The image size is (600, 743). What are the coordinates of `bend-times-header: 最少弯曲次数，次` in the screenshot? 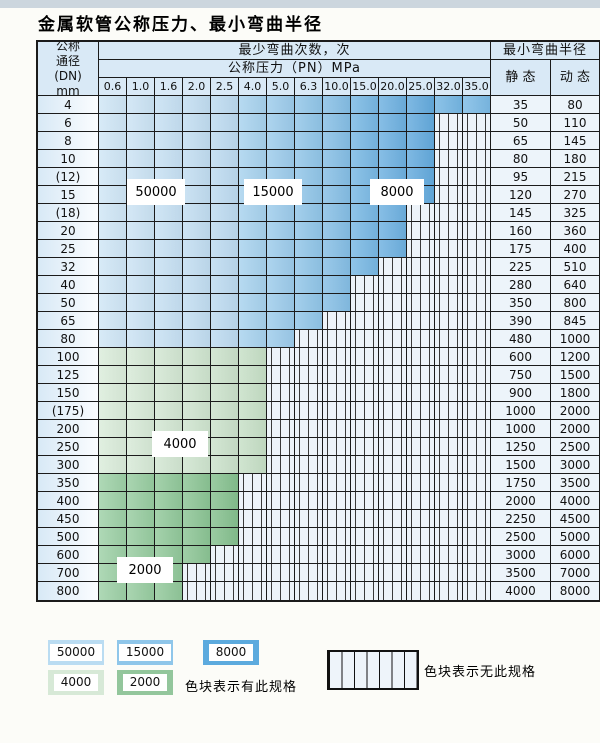 It's located at (295, 51).